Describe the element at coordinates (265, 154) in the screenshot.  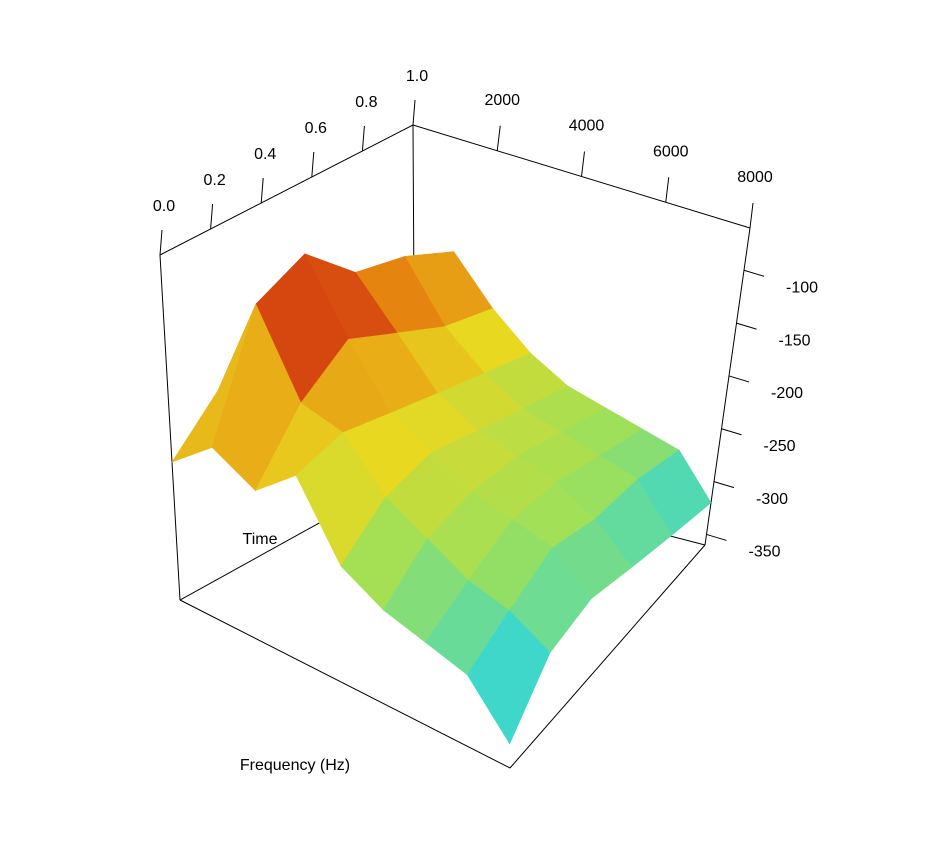
I see `x-tick-label: 0.4` at that location.